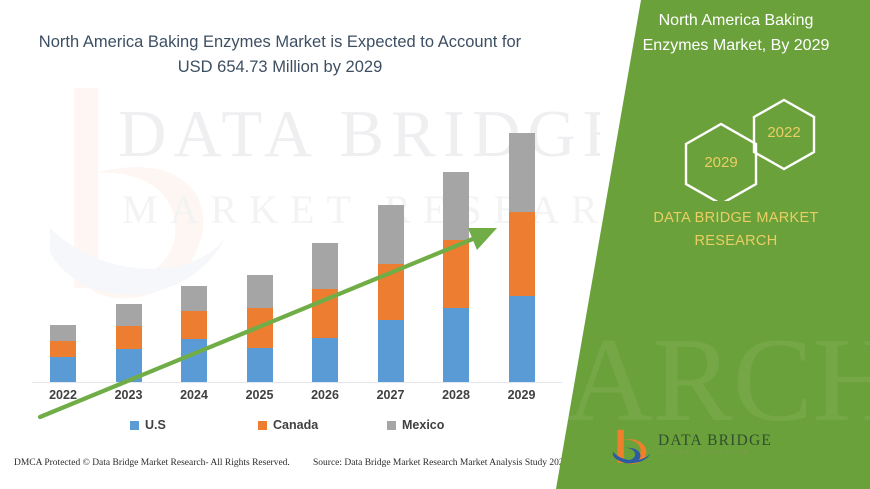  I want to click on bar-segment-mexico-2029, so click(521, 172).